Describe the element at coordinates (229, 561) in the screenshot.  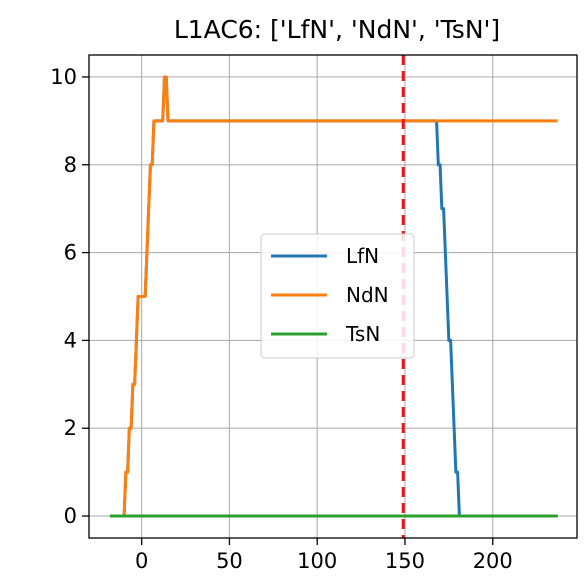
I see `x-tick-label: 50` at that location.